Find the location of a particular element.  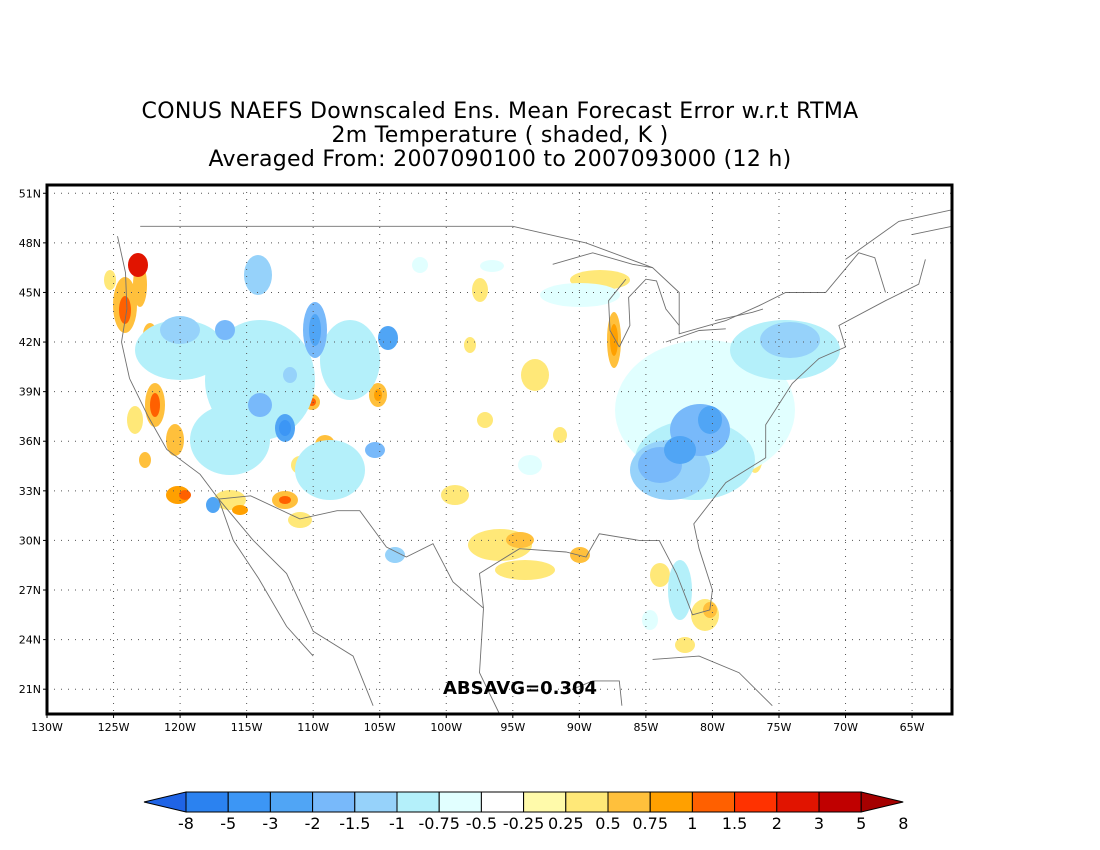

longitude-tick-label: 90W is located at coordinates (579, 727).